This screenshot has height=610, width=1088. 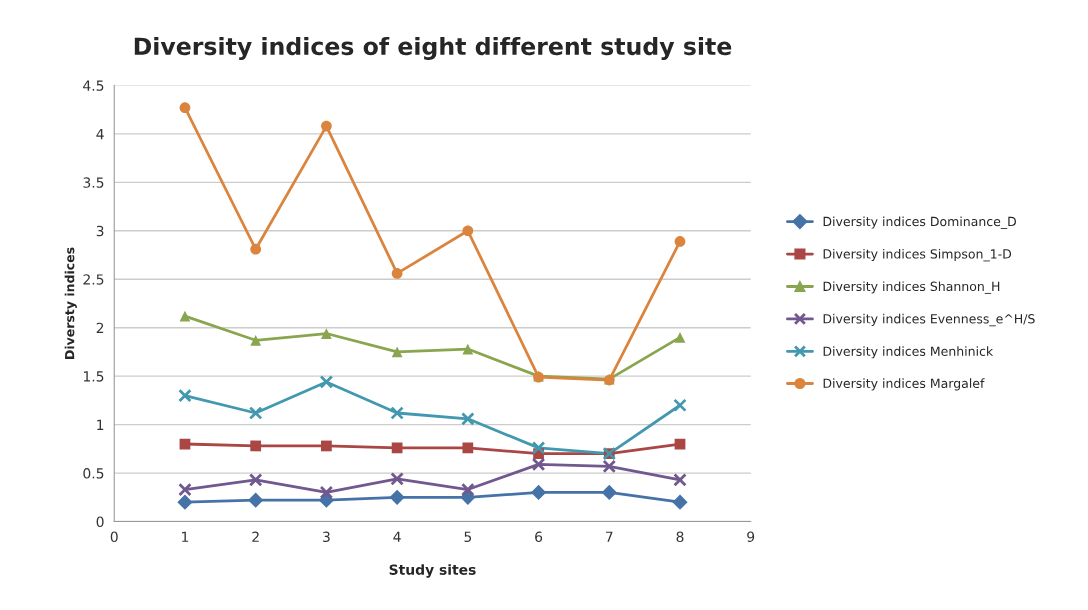 I want to click on x-tick-label: 4, so click(x=397, y=536).